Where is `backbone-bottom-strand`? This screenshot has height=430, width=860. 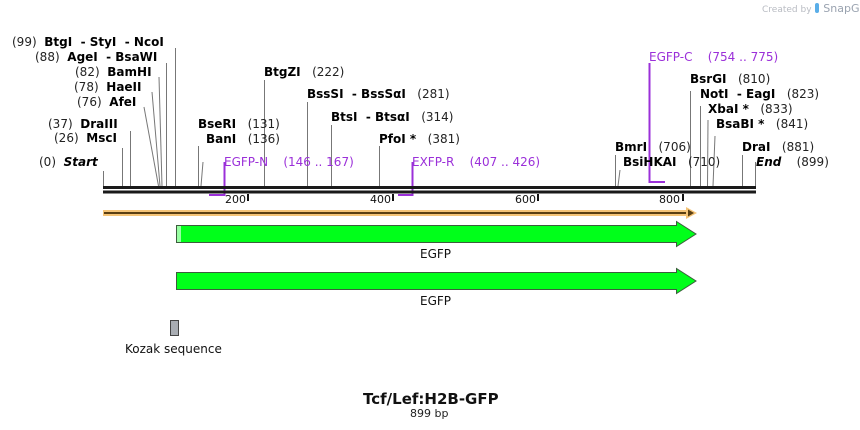
backbone-bottom-strand is located at coordinates (429, 192).